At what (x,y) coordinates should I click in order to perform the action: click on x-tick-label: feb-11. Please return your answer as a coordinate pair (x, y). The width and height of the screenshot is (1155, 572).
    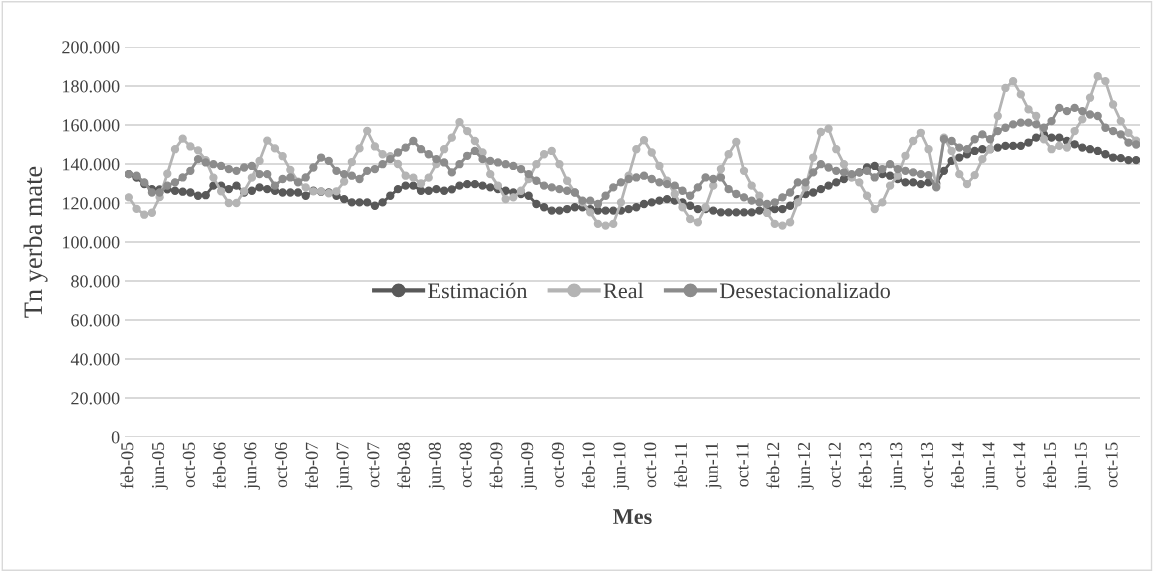
    Looking at the image, I should click on (680, 465).